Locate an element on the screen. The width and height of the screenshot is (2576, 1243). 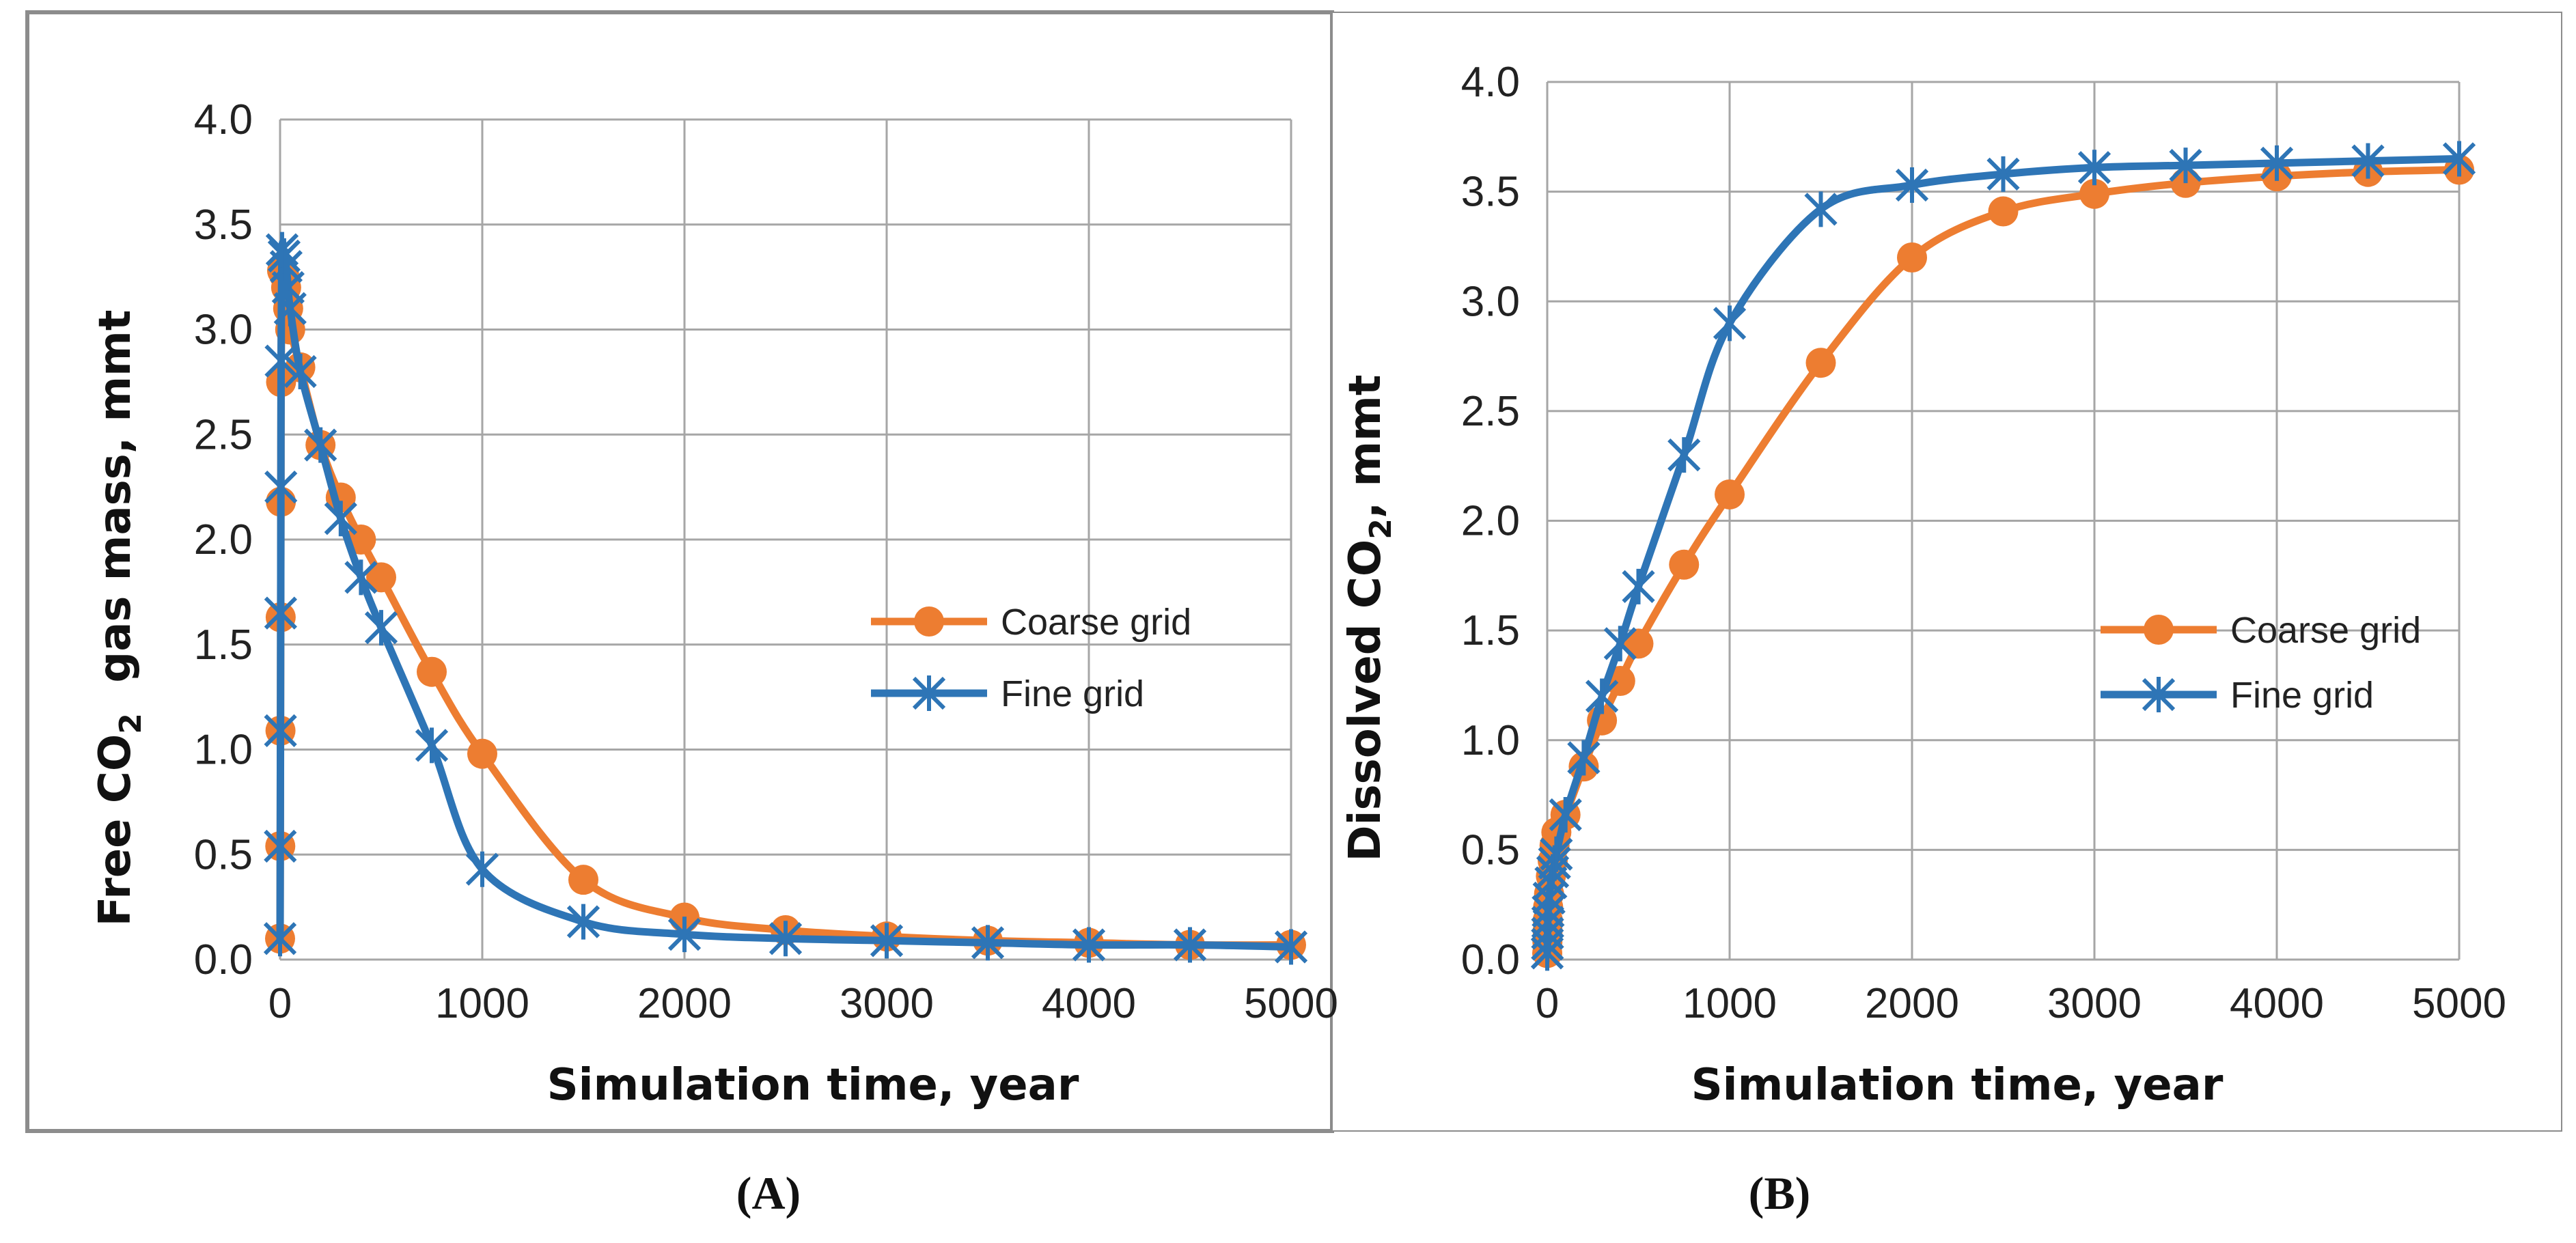
chart-b-y-label-sub: 2 is located at coordinates (1380, 529).